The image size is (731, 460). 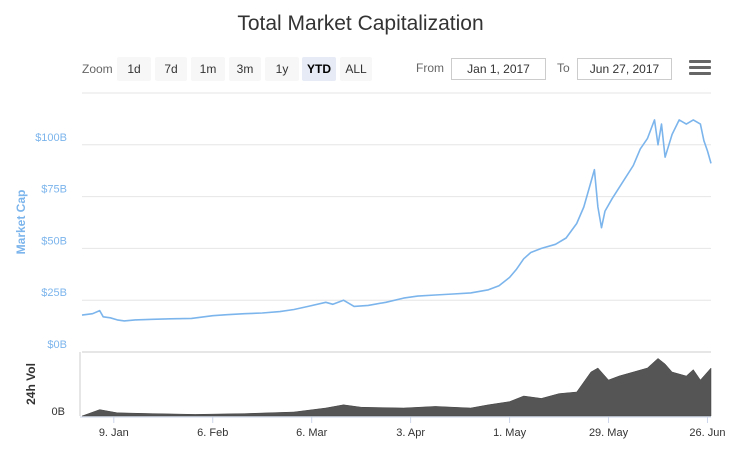 What do you see at coordinates (498, 69) in the screenshot?
I see `from-date-input: Jan 1, 2017` at bounding box center [498, 69].